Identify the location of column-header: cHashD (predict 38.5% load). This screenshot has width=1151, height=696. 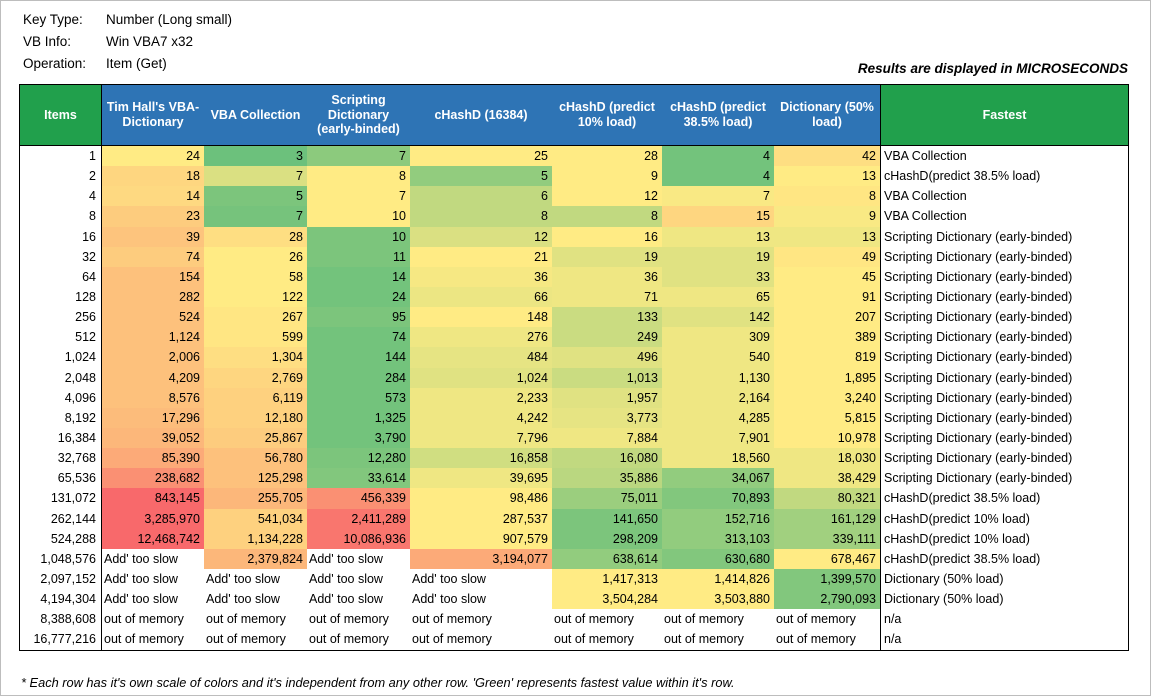
(718, 115).